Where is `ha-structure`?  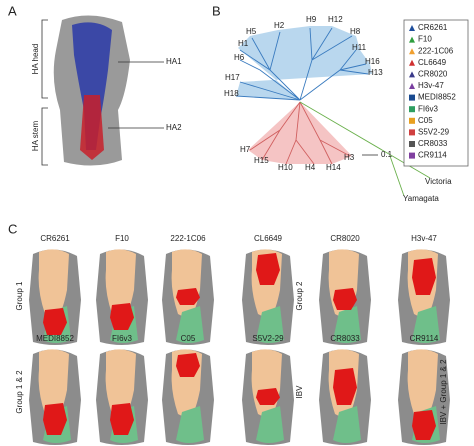
ha-structure is located at coordinates (91, 90).